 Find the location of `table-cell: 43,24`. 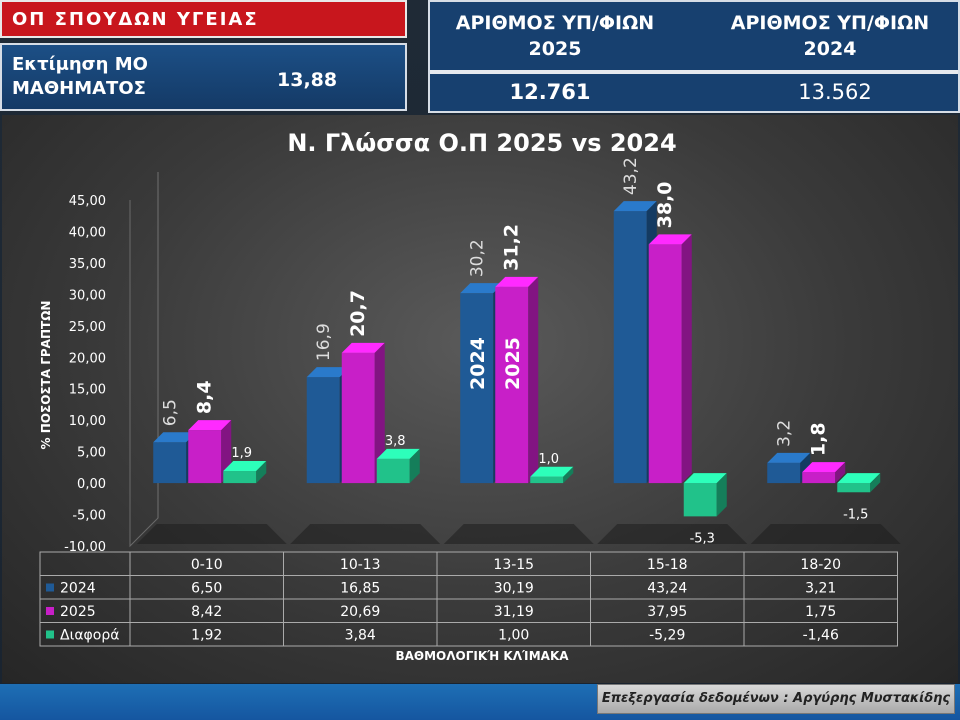

table-cell: 43,24 is located at coordinates (667, 589).